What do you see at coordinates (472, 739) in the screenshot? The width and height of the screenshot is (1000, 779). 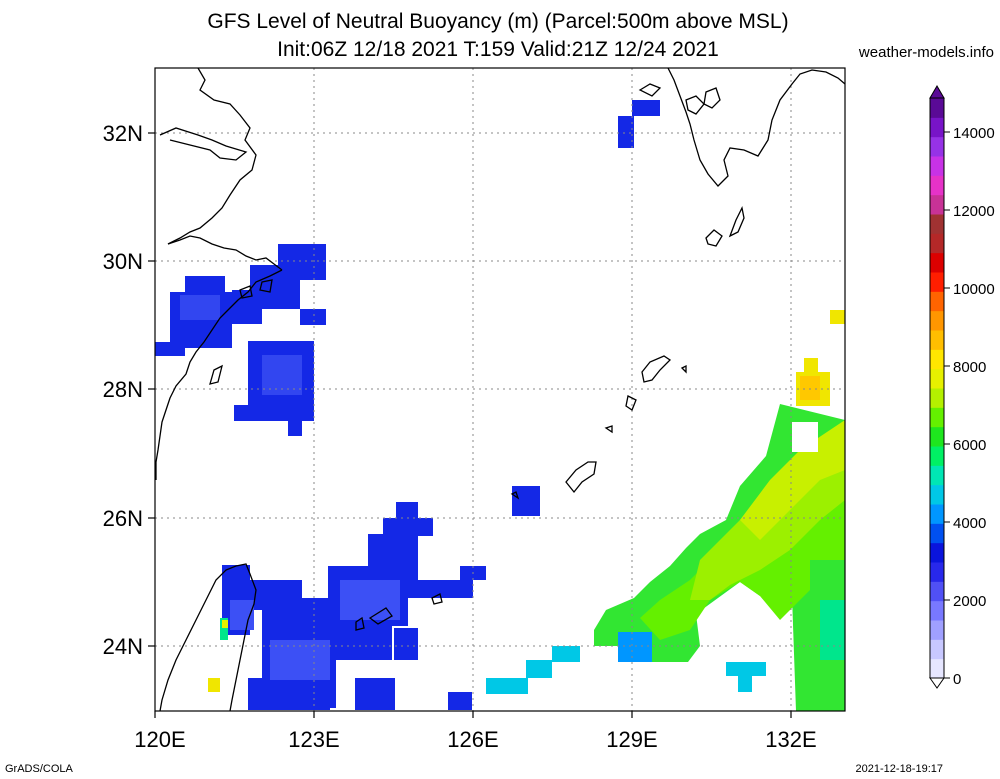 I see `lon-label-126e: 126E` at bounding box center [472, 739].